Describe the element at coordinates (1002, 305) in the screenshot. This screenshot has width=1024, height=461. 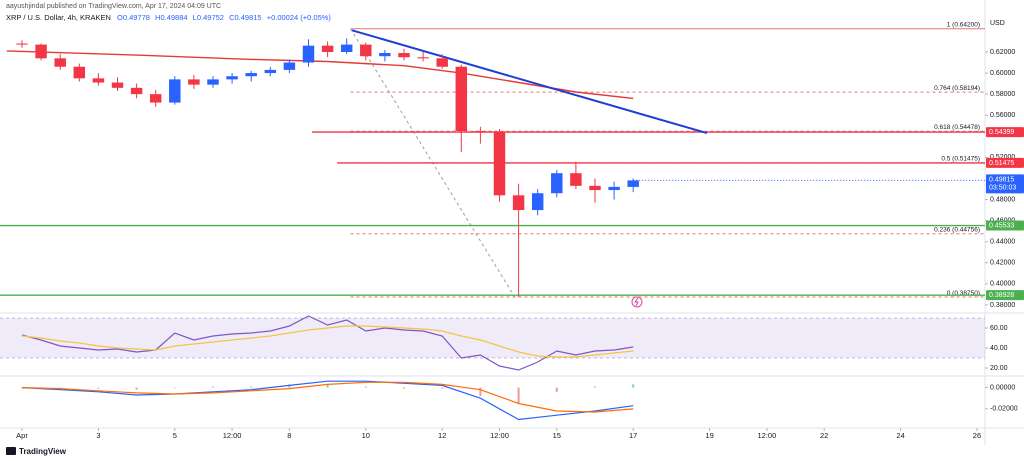
I see `y-tick-label: 0.38000` at that location.